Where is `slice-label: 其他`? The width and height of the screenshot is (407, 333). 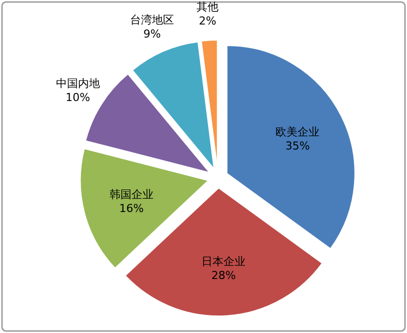 slice-label: 其他 is located at coordinates (207, 7).